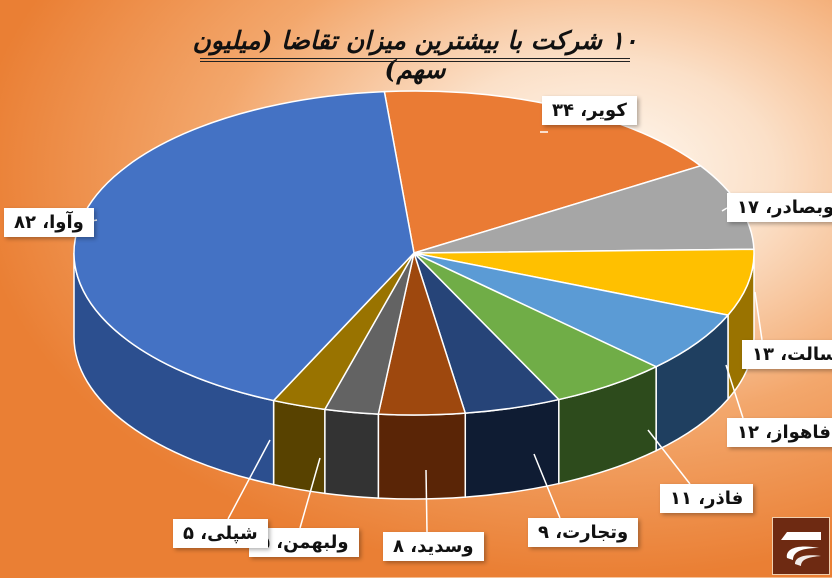  What do you see at coordinates (724, 498) in the screenshot?
I see `data-label-name: فاذر` at bounding box center [724, 498].